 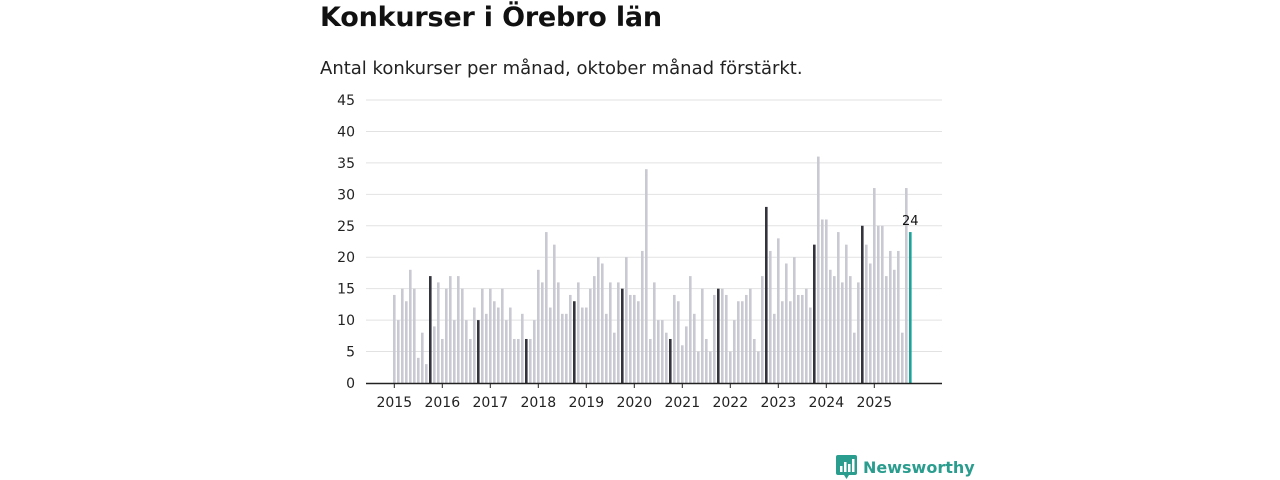 I want to click on newsworthy-logo-icon, so click(x=846, y=467).